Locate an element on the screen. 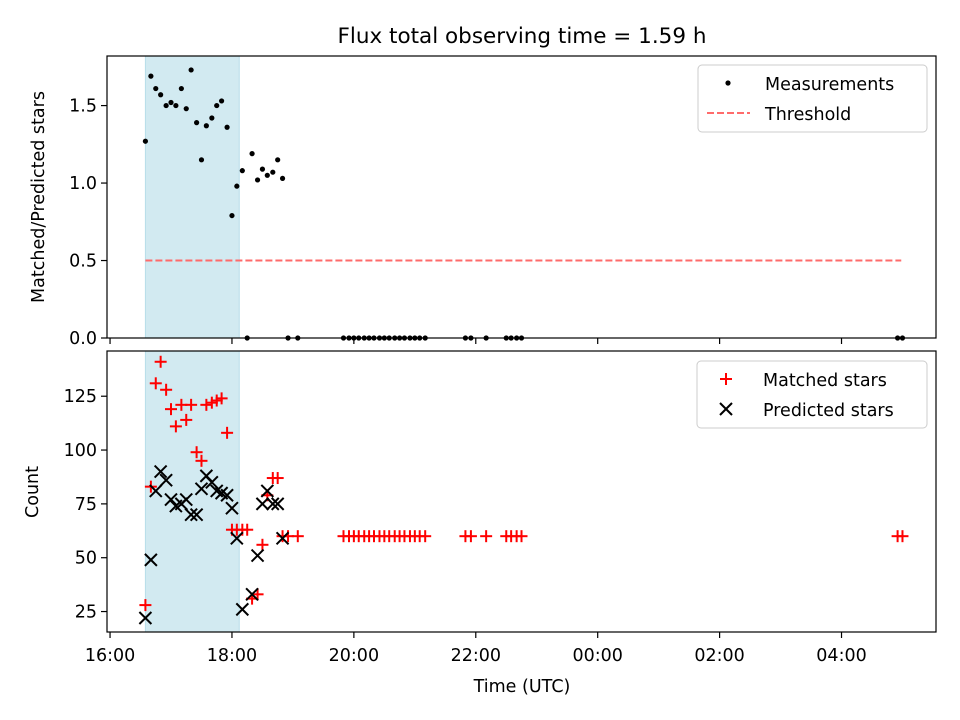  legend-measurements-marker is located at coordinates (728, 83).